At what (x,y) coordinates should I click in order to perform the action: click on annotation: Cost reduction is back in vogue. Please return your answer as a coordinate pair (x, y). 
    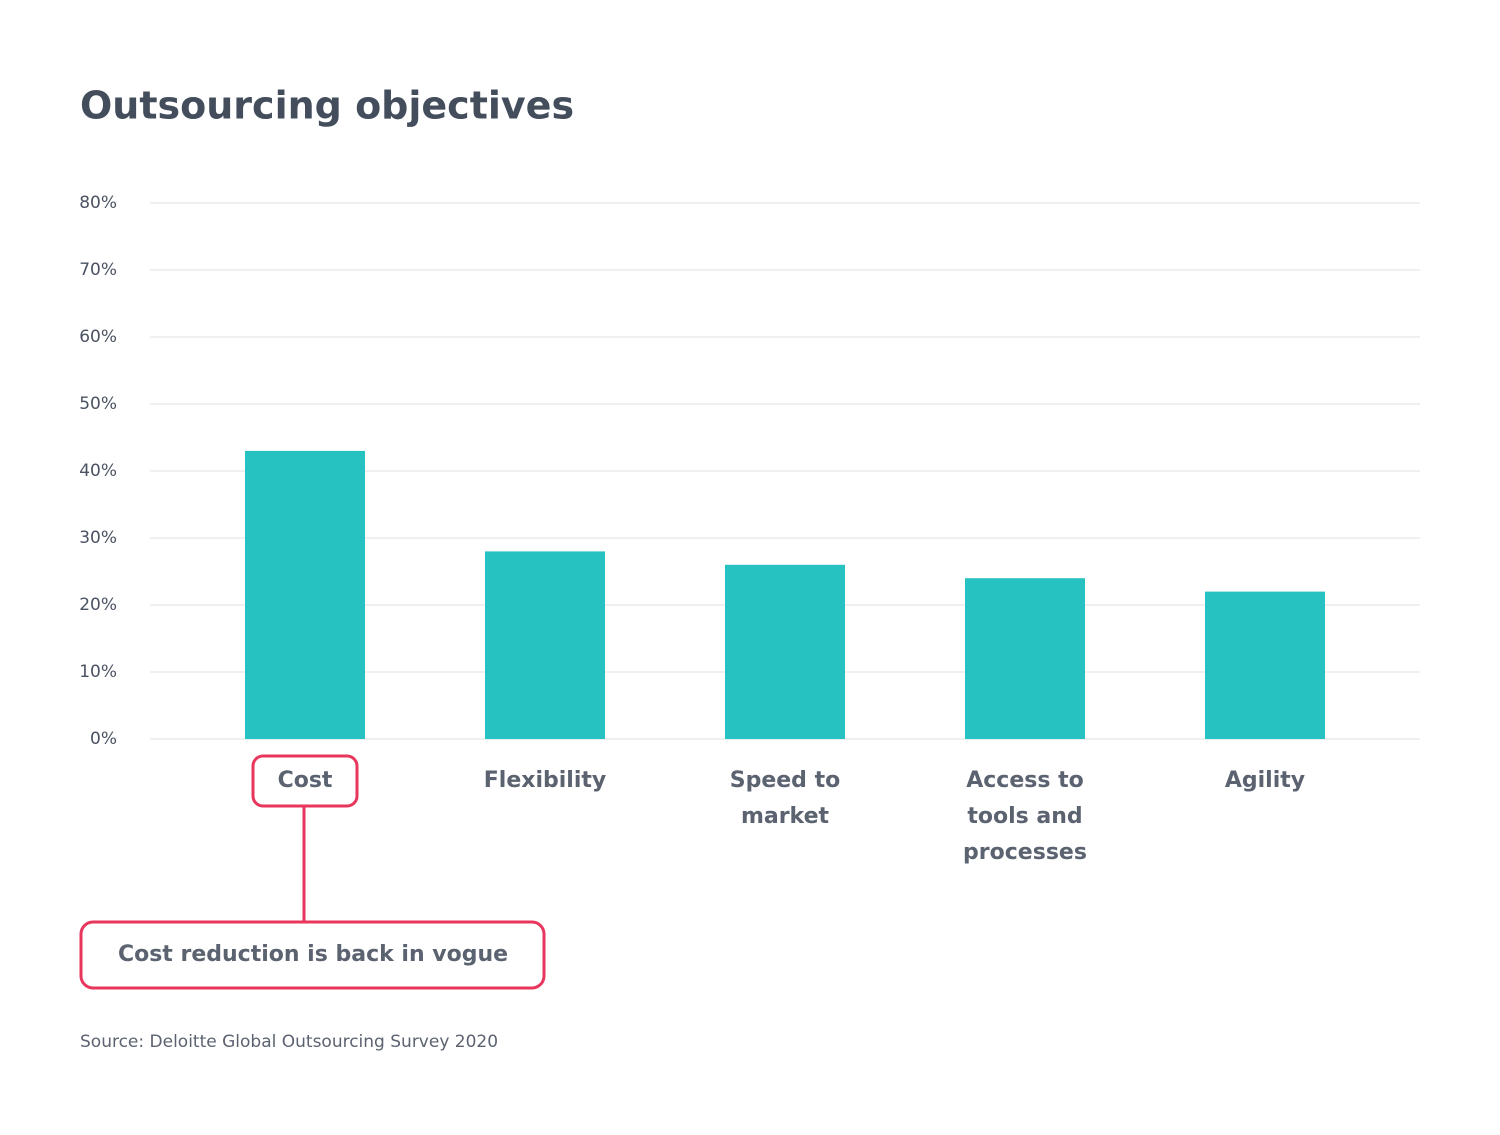
    Looking at the image, I should click on (313, 954).